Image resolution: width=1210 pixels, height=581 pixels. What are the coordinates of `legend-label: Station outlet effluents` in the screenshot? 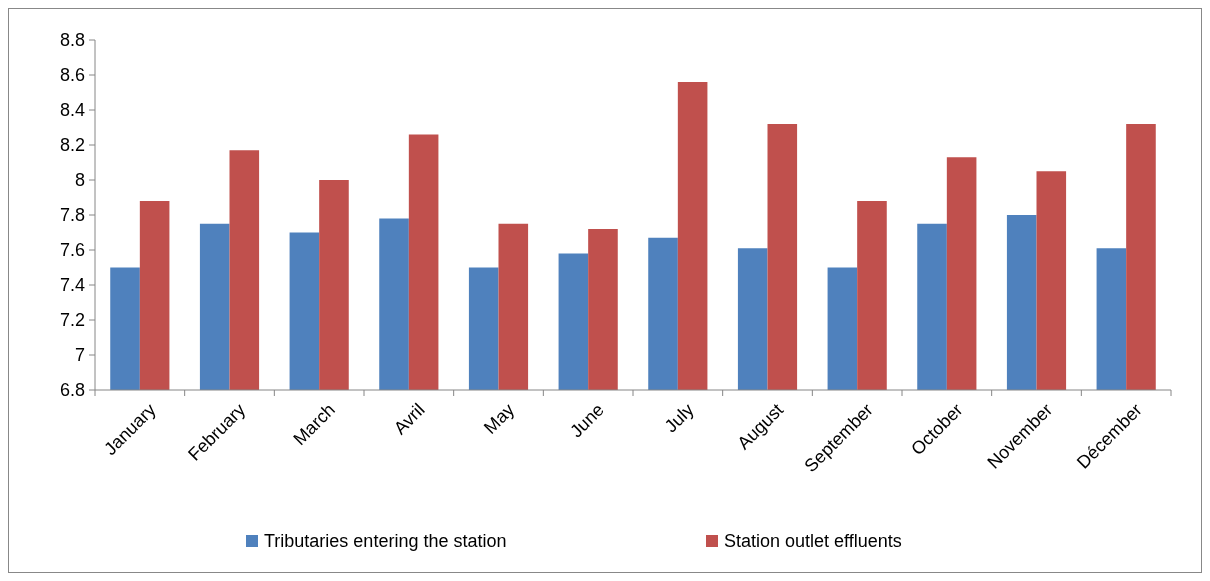 It's located at (813, 541).